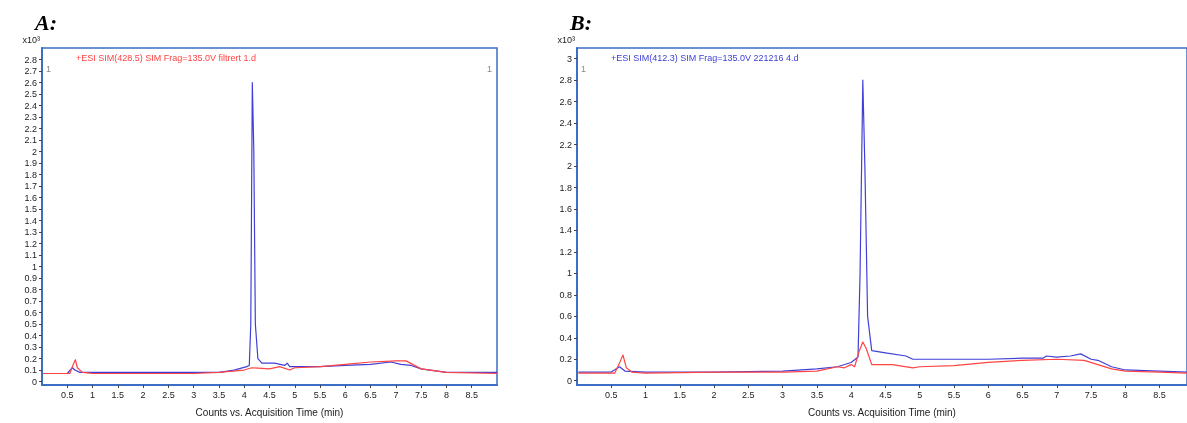  I want to click on y-tick-label: 0.5, so click(30, 324).